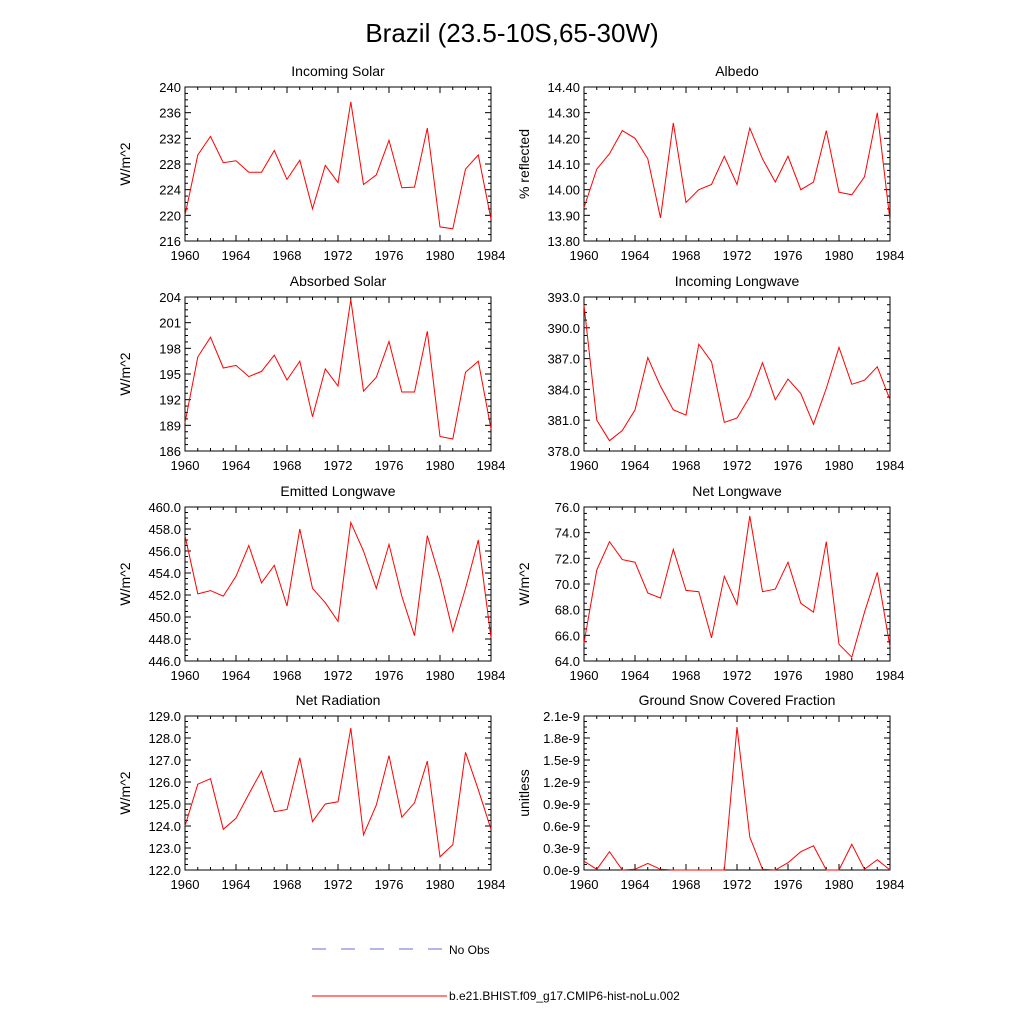 This screenshot has height=1029, width=1024. What do you see at coordinates (563, 164) in the screenshot?
I see `panel-1-ytick-label: 14.10` at bounding box center [563, 164].